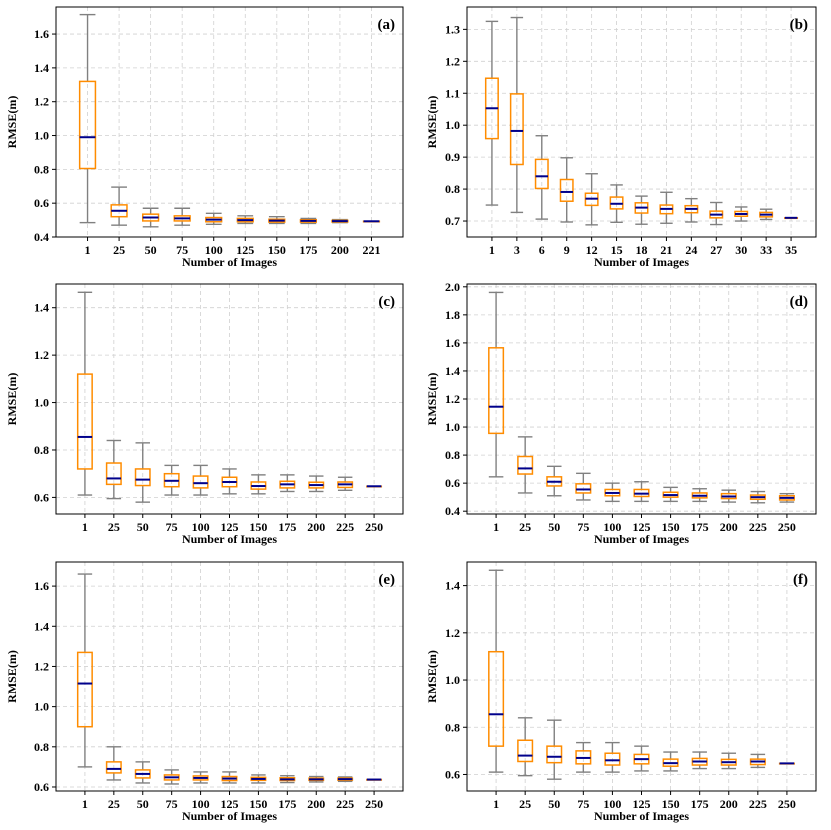  What do you see at coordinates (799, 302) in the screenshot?
I see `panel-label: (d)` at bounding box center [799, 302].